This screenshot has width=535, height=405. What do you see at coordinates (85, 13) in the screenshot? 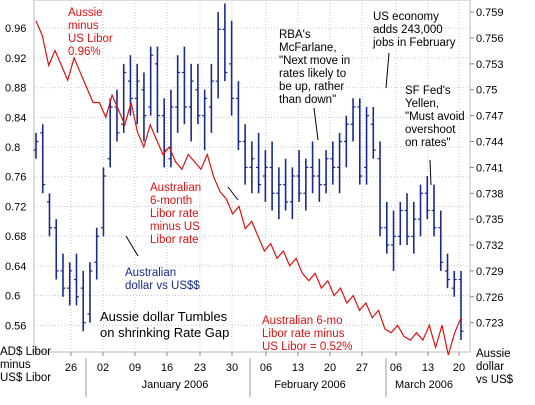
I see `annotation-start-spread: Aussie` at bounding box center [85, 13].